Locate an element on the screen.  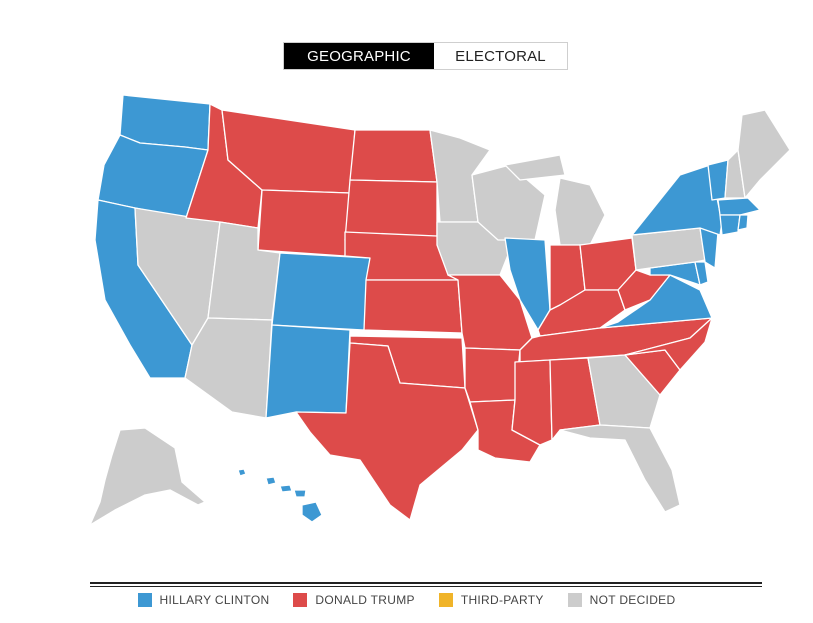
legend-swatch-trump is located at coordinates (300, 600).